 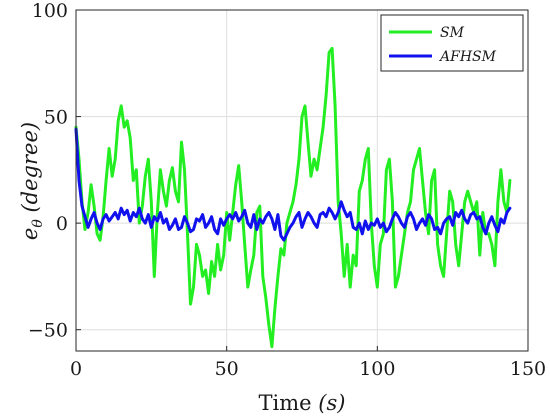 I want to click on x-tick-label: 0, so click(x=76, y=369).